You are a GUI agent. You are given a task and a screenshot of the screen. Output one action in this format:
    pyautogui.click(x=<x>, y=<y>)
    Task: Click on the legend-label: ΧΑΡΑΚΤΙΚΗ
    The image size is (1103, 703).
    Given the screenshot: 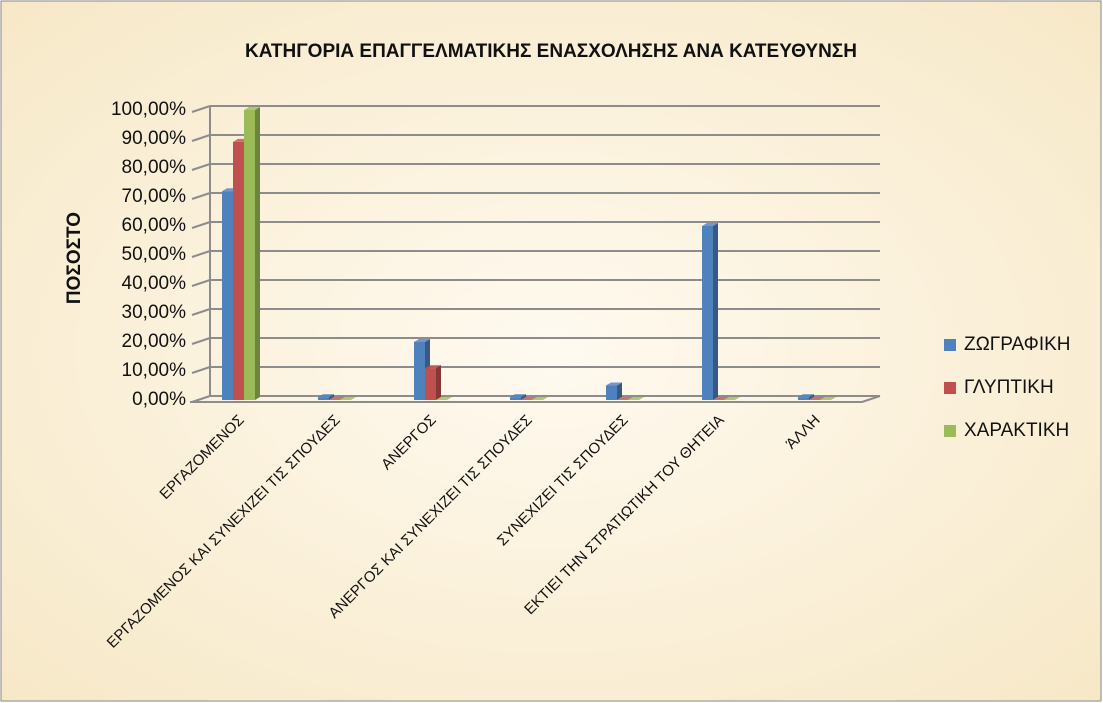 What is the action you would take?
    pyautogui.click(x=1016, y=430)
    